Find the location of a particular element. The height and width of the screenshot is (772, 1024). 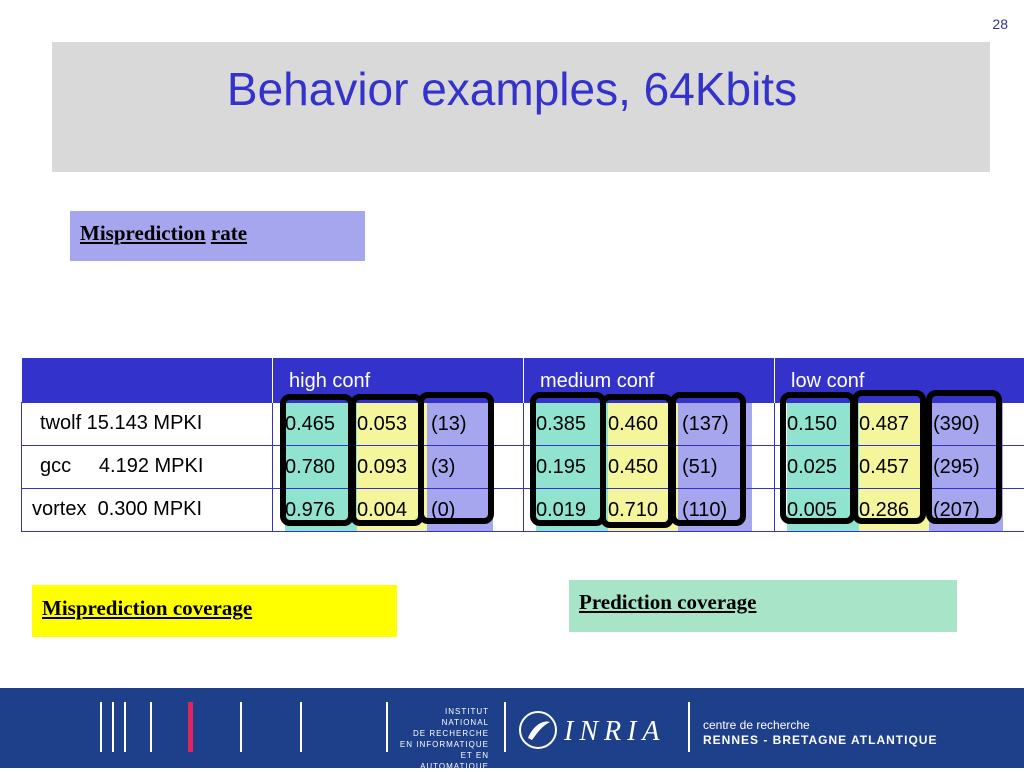

slide-title: Behavior examples, 64Kbits is located at coordinates (512, 89).